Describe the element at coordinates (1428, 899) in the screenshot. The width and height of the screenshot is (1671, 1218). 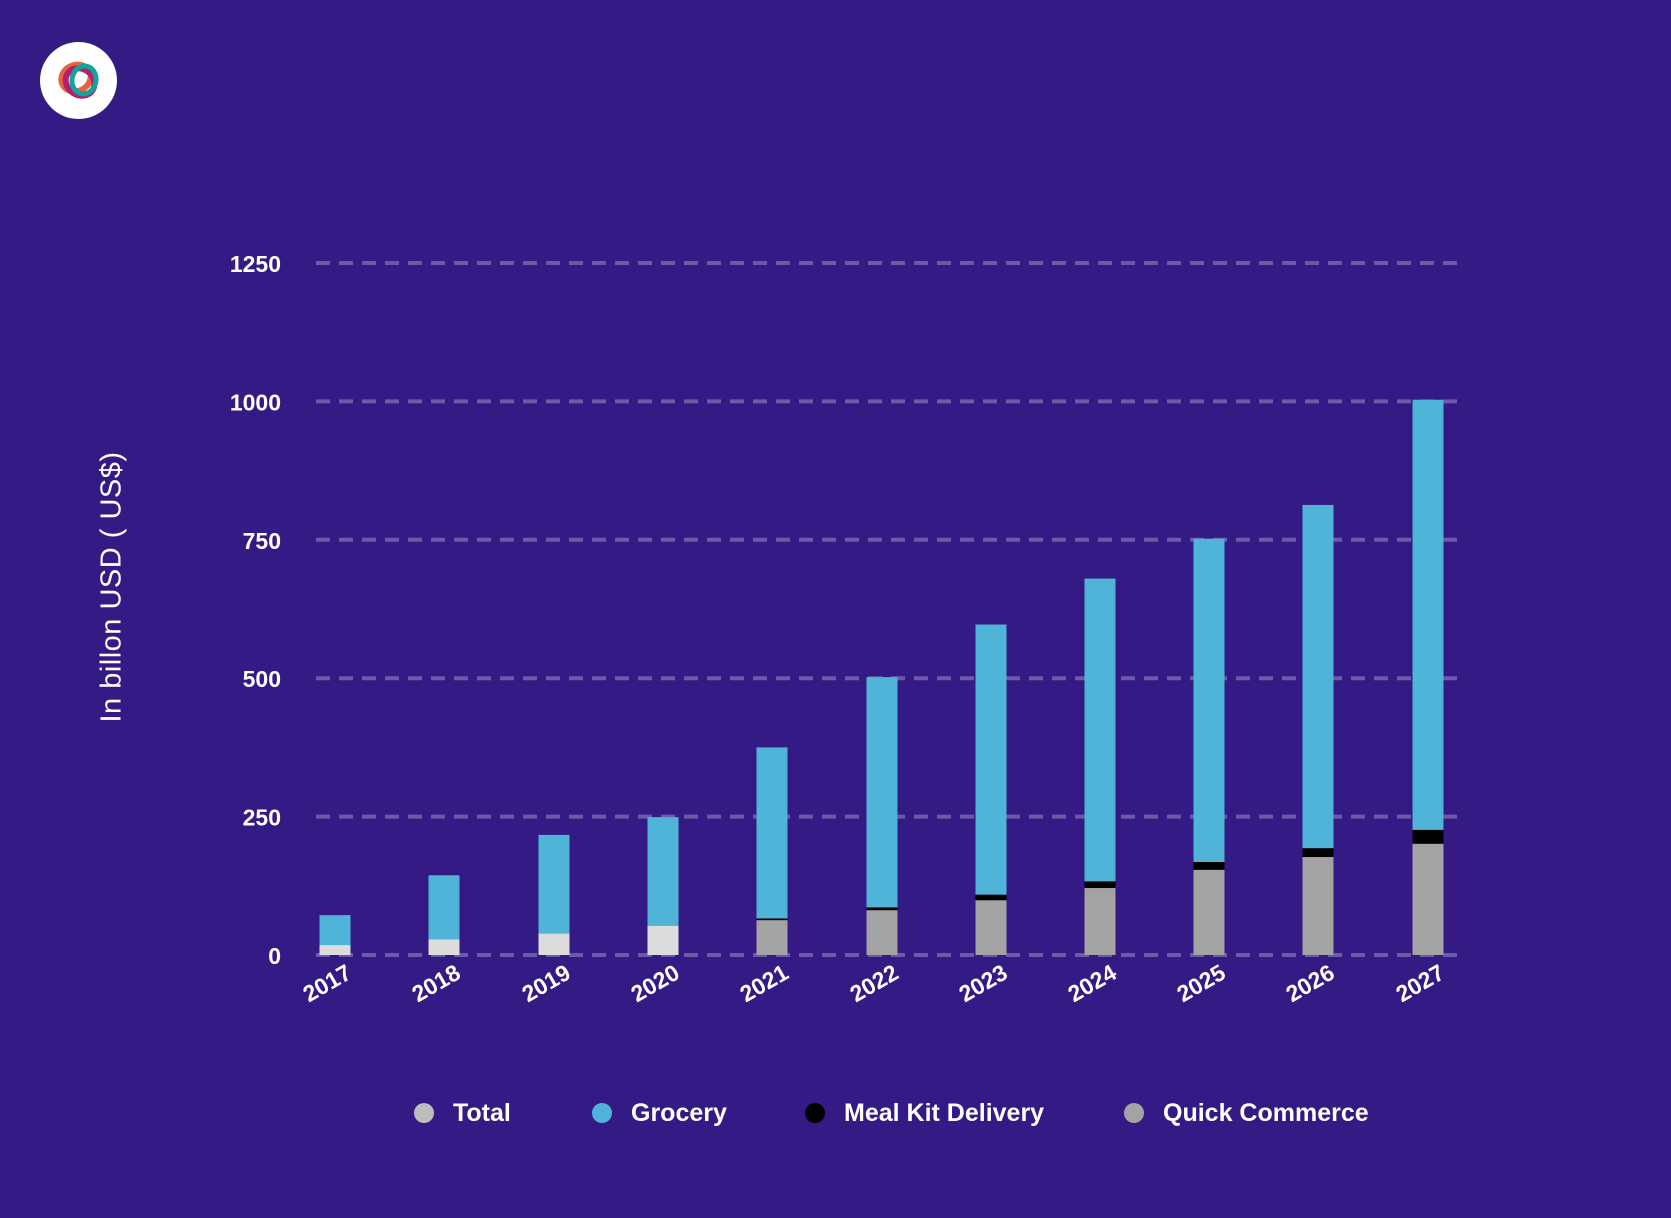
I see `bar-segment-quick-commerce-2027` at that location.